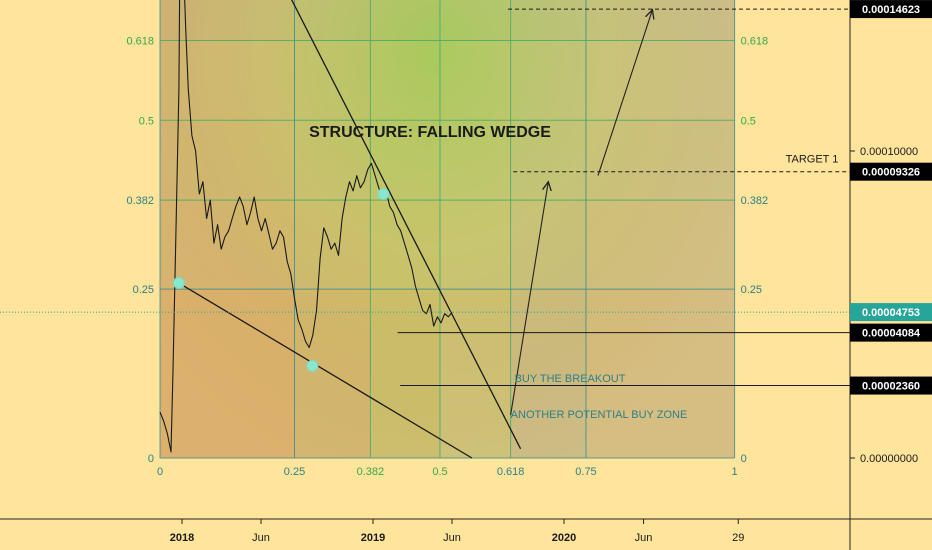  I want to click on x-axis-labels: 2018 Jun 2019 Jun 2020 Jun 29, so click(457, 531).